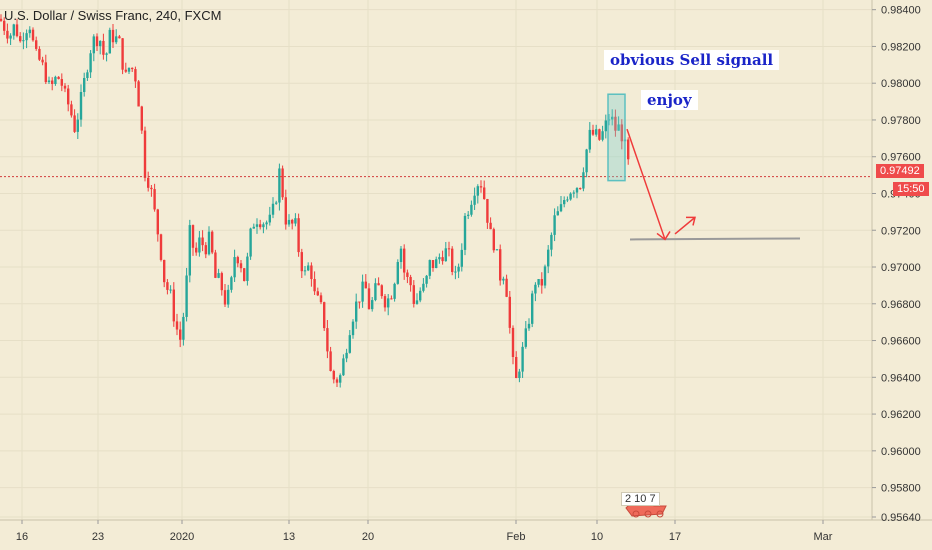 The width and height of the screenshot is (932, 550). I want to click on price-tick-label: 0.96600, so click(901, 342).